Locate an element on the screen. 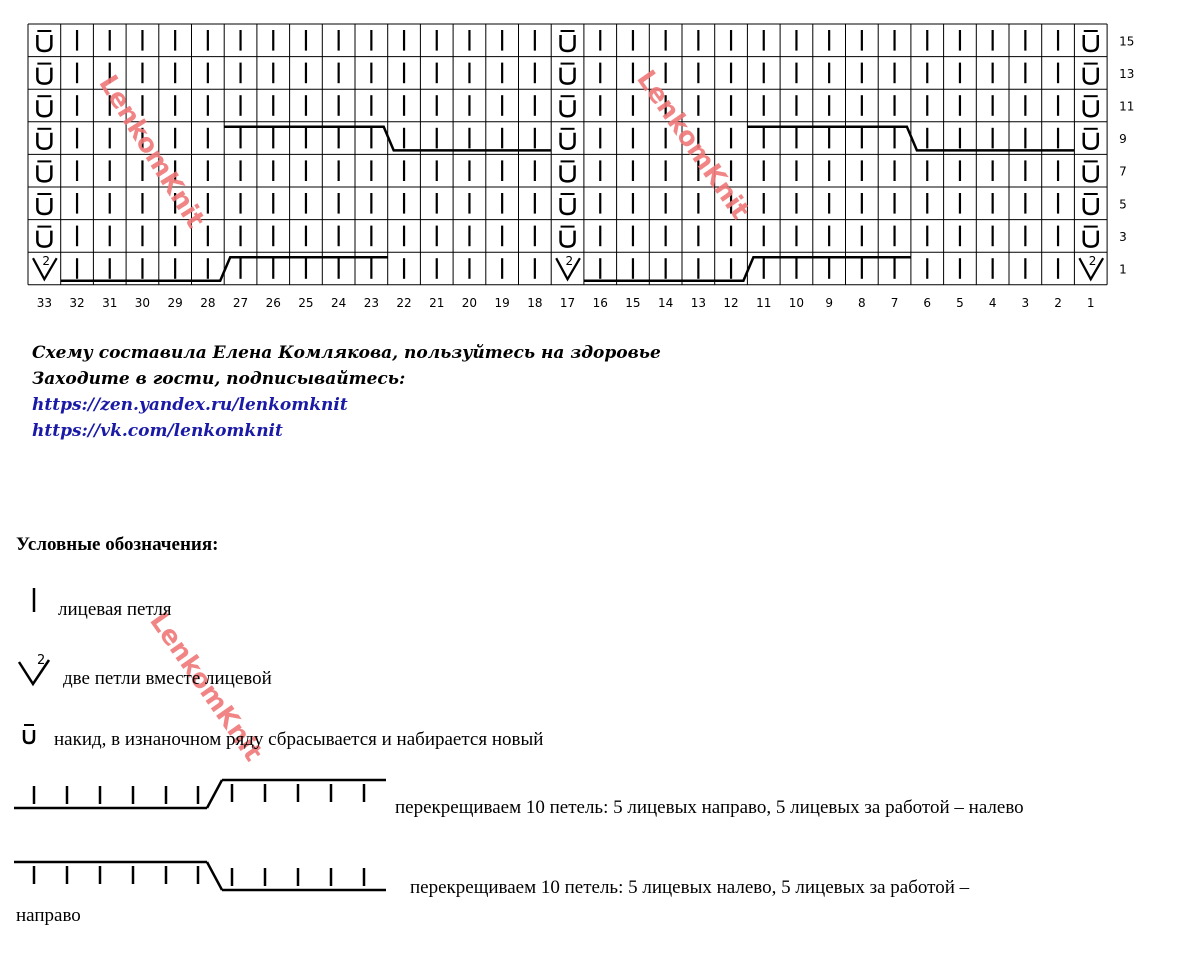 The width and height of the screenshot is (1200, 964). row-label: 7 is located at coordinates (1123, 172).